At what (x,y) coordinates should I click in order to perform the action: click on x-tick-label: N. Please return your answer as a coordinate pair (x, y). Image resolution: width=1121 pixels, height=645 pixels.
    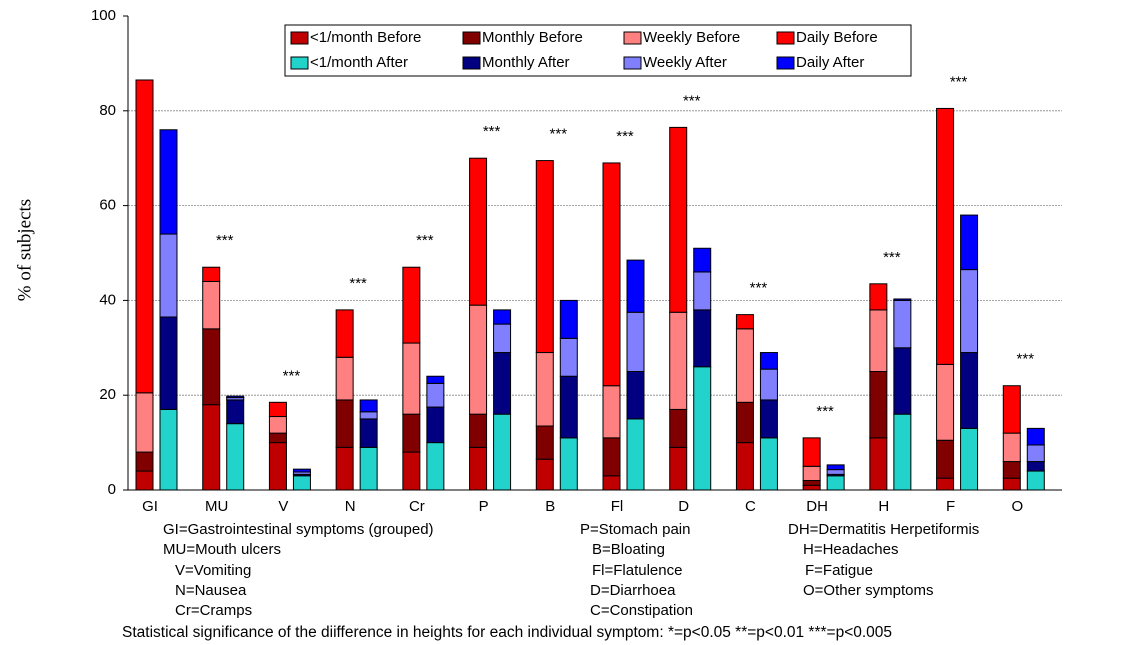
    Looking at the image, I should click on (350, 506).